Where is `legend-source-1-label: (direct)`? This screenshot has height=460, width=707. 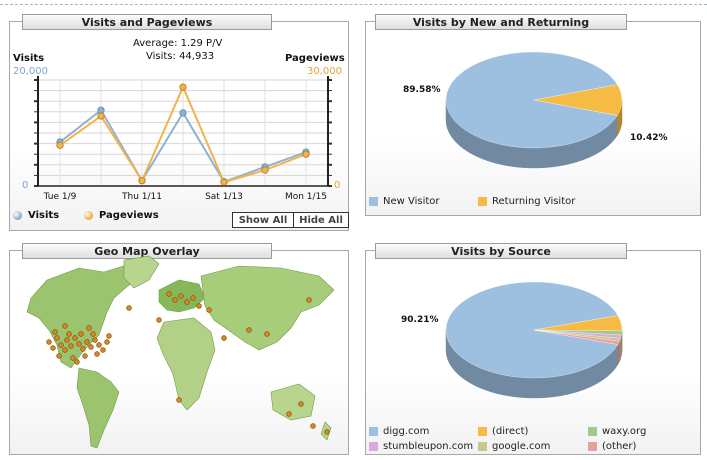 legend-source-1-label: (direct) is located at coordinates (510, 431).